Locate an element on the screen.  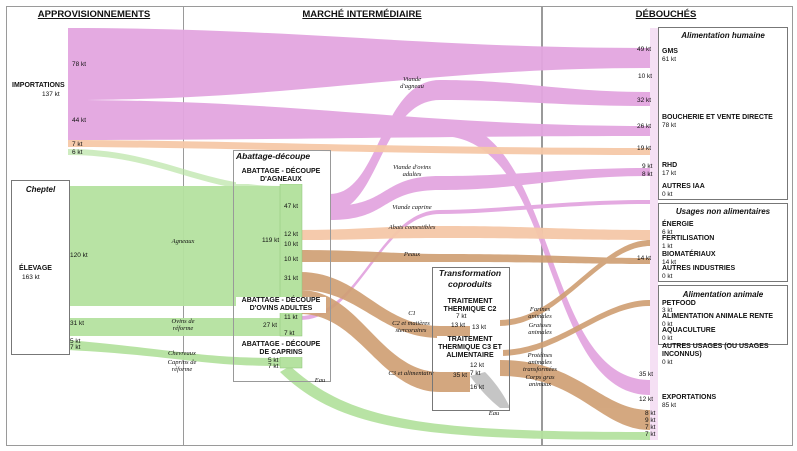
flow-c2 is located at coordinates (385, 305).